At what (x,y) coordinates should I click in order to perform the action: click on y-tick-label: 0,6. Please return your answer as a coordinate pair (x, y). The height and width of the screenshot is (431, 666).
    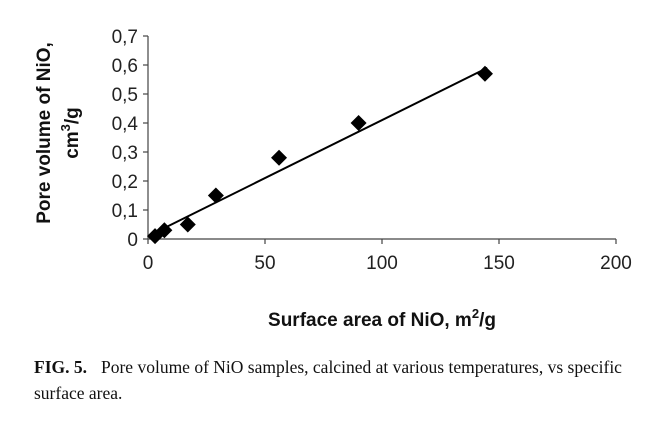
    Looking at the image, I should click on (125, 66).